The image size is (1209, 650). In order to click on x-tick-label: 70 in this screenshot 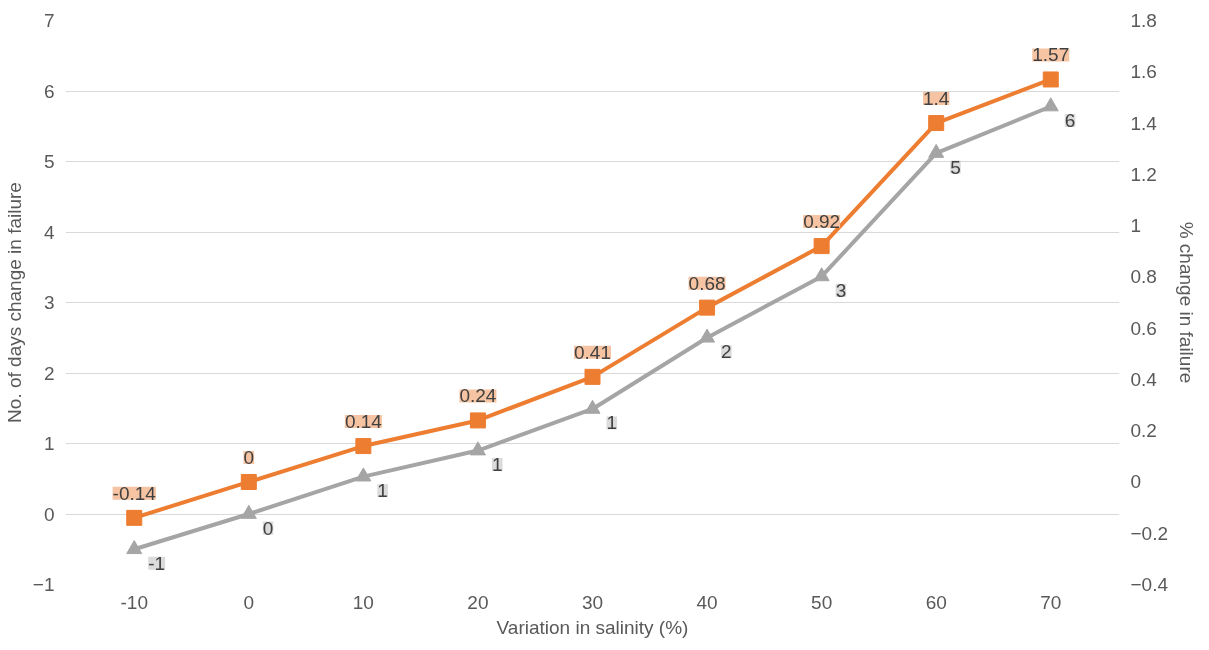, I will do `click(1051, 602)`.